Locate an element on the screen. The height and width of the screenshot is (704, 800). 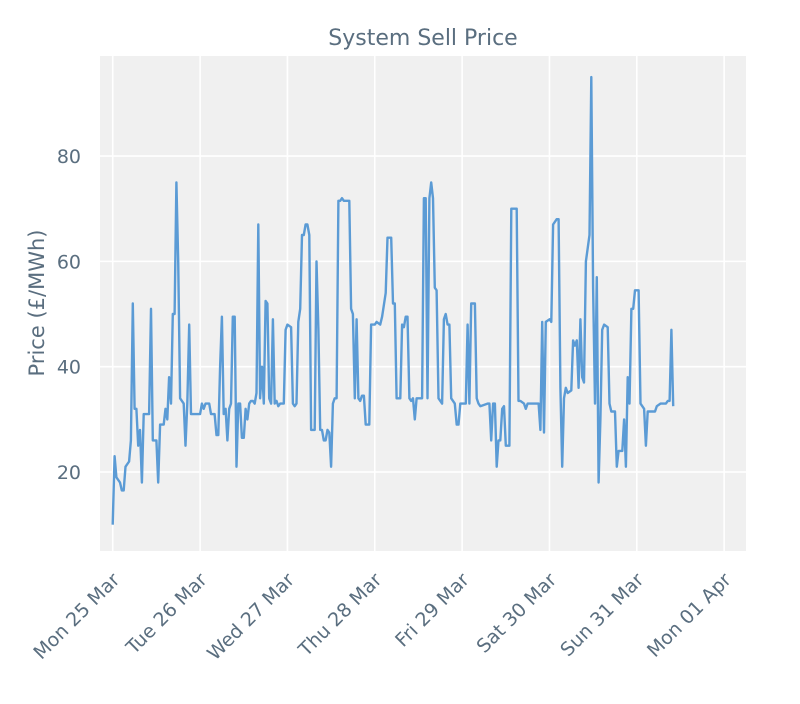
y-axis-label: Price (£/MWh) is located at coordinates (37, 303).